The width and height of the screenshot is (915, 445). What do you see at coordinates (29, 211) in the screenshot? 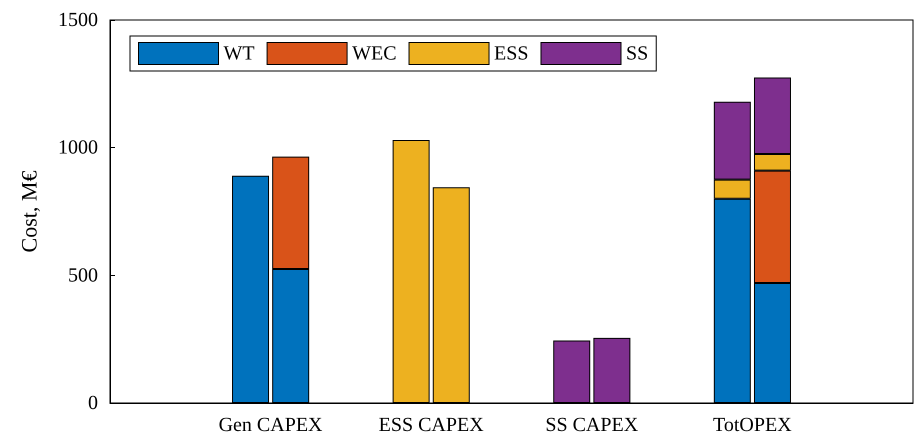
I see `y-axis-title: Cost, M€` at bounding box center [29, 211].